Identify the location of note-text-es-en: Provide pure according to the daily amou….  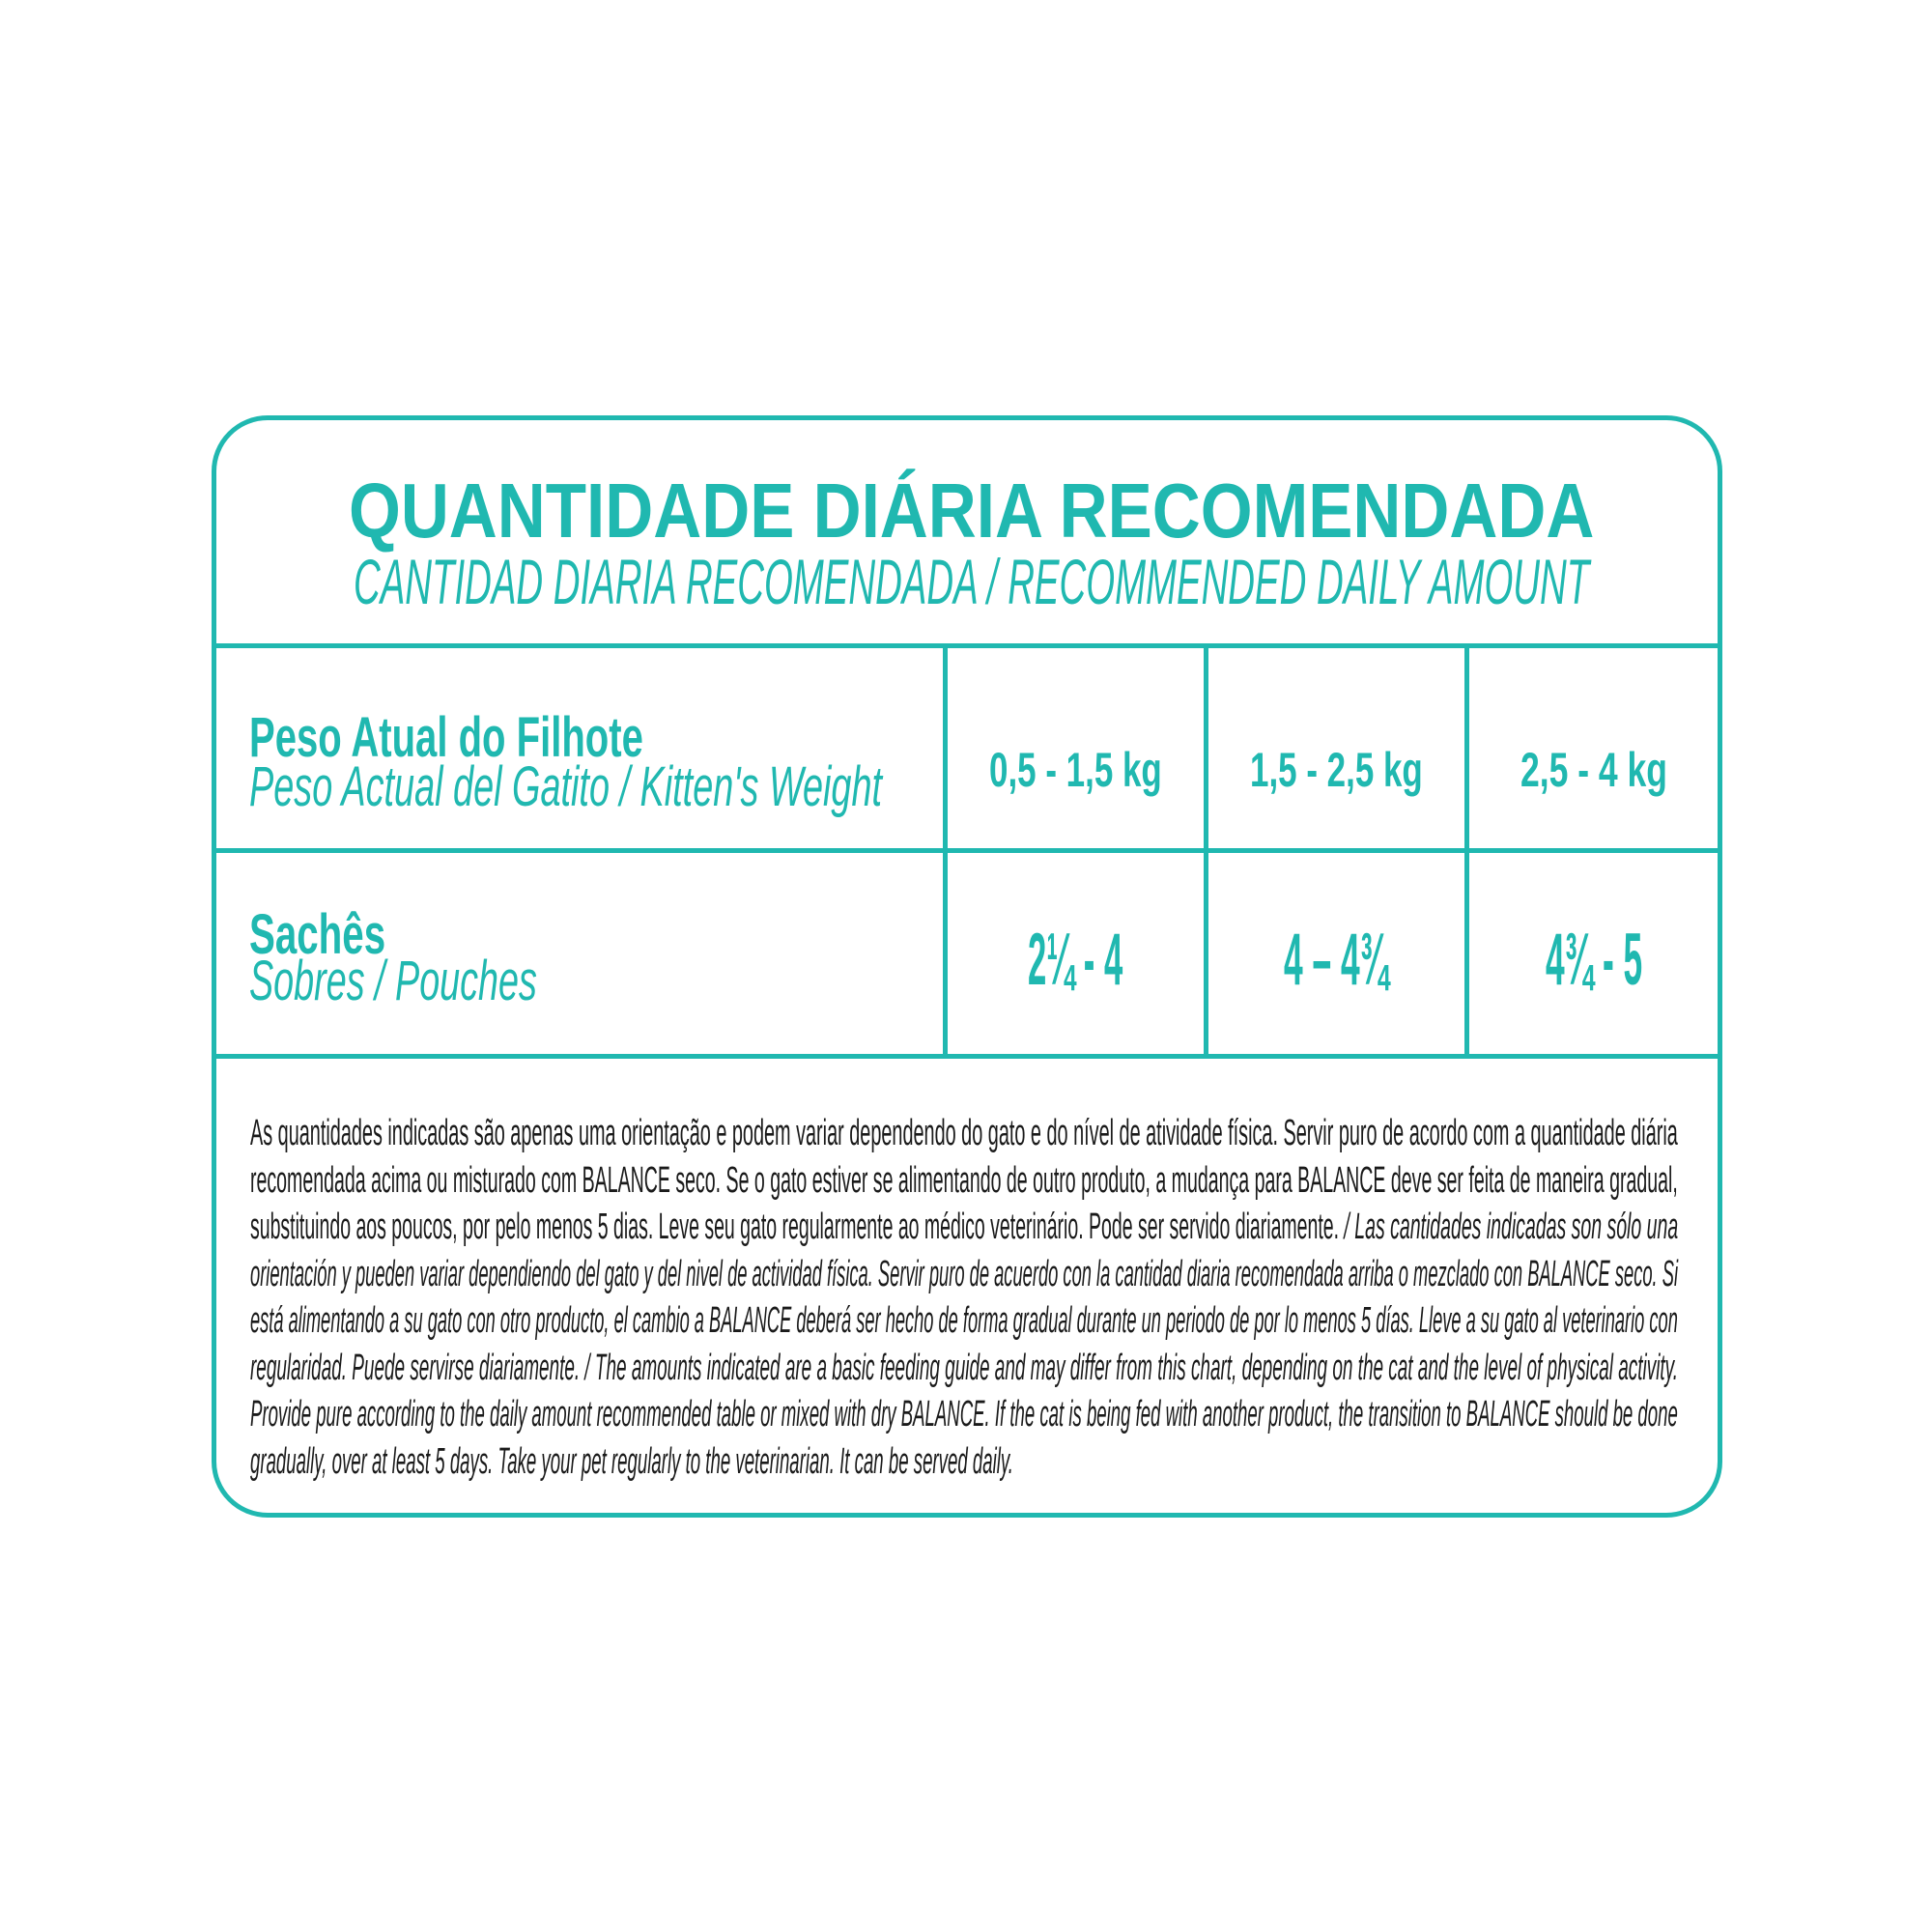
(964, 1414).